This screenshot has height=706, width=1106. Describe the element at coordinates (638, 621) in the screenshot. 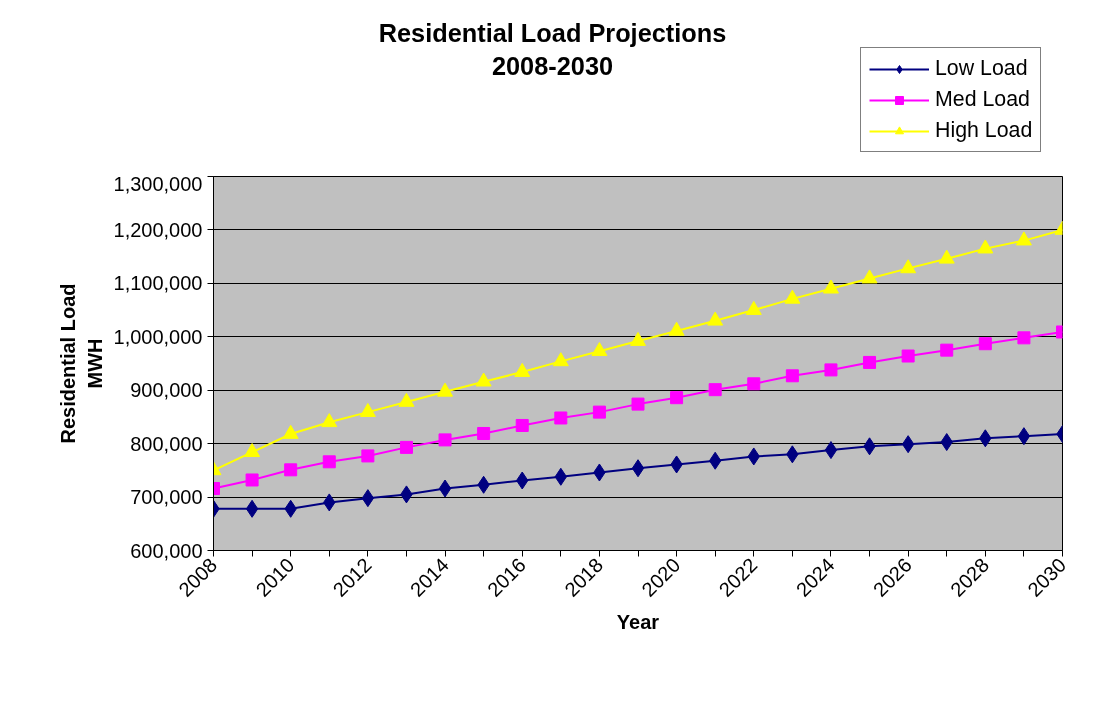

I see `x-axis-title: Year` at that location.